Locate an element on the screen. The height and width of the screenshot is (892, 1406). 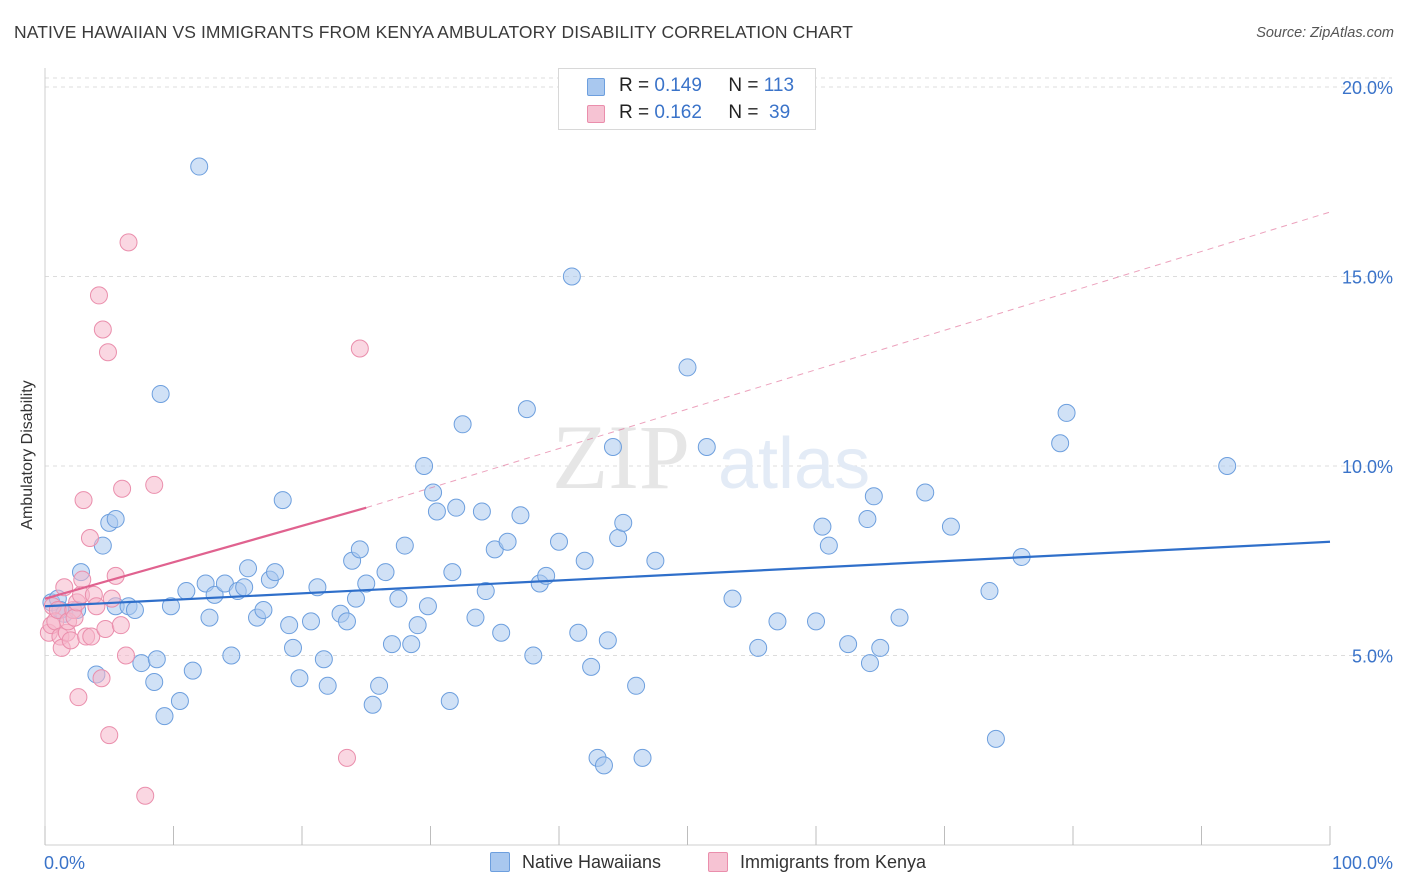
trend-line-kenya is located at coordinates (205, 553).